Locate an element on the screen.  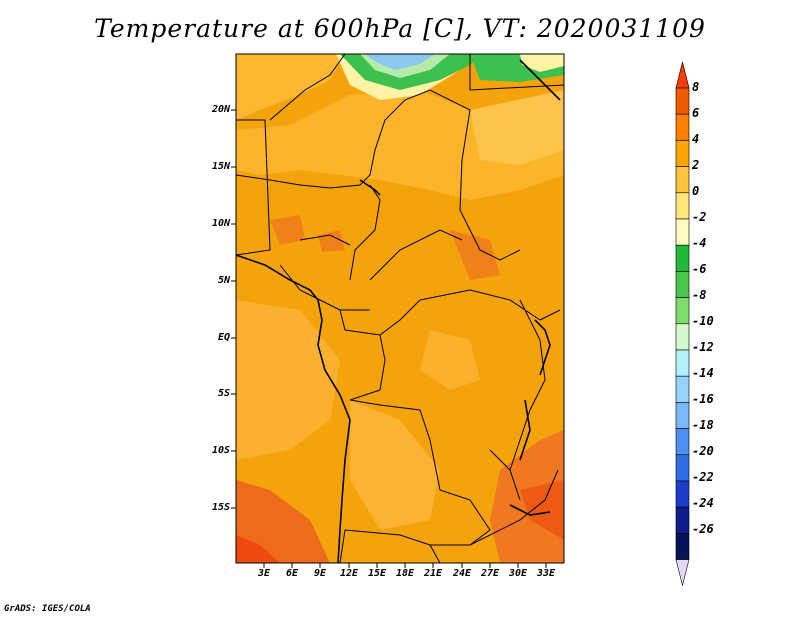
lon-label-30e: 30E is located at coordinates (518, 573).